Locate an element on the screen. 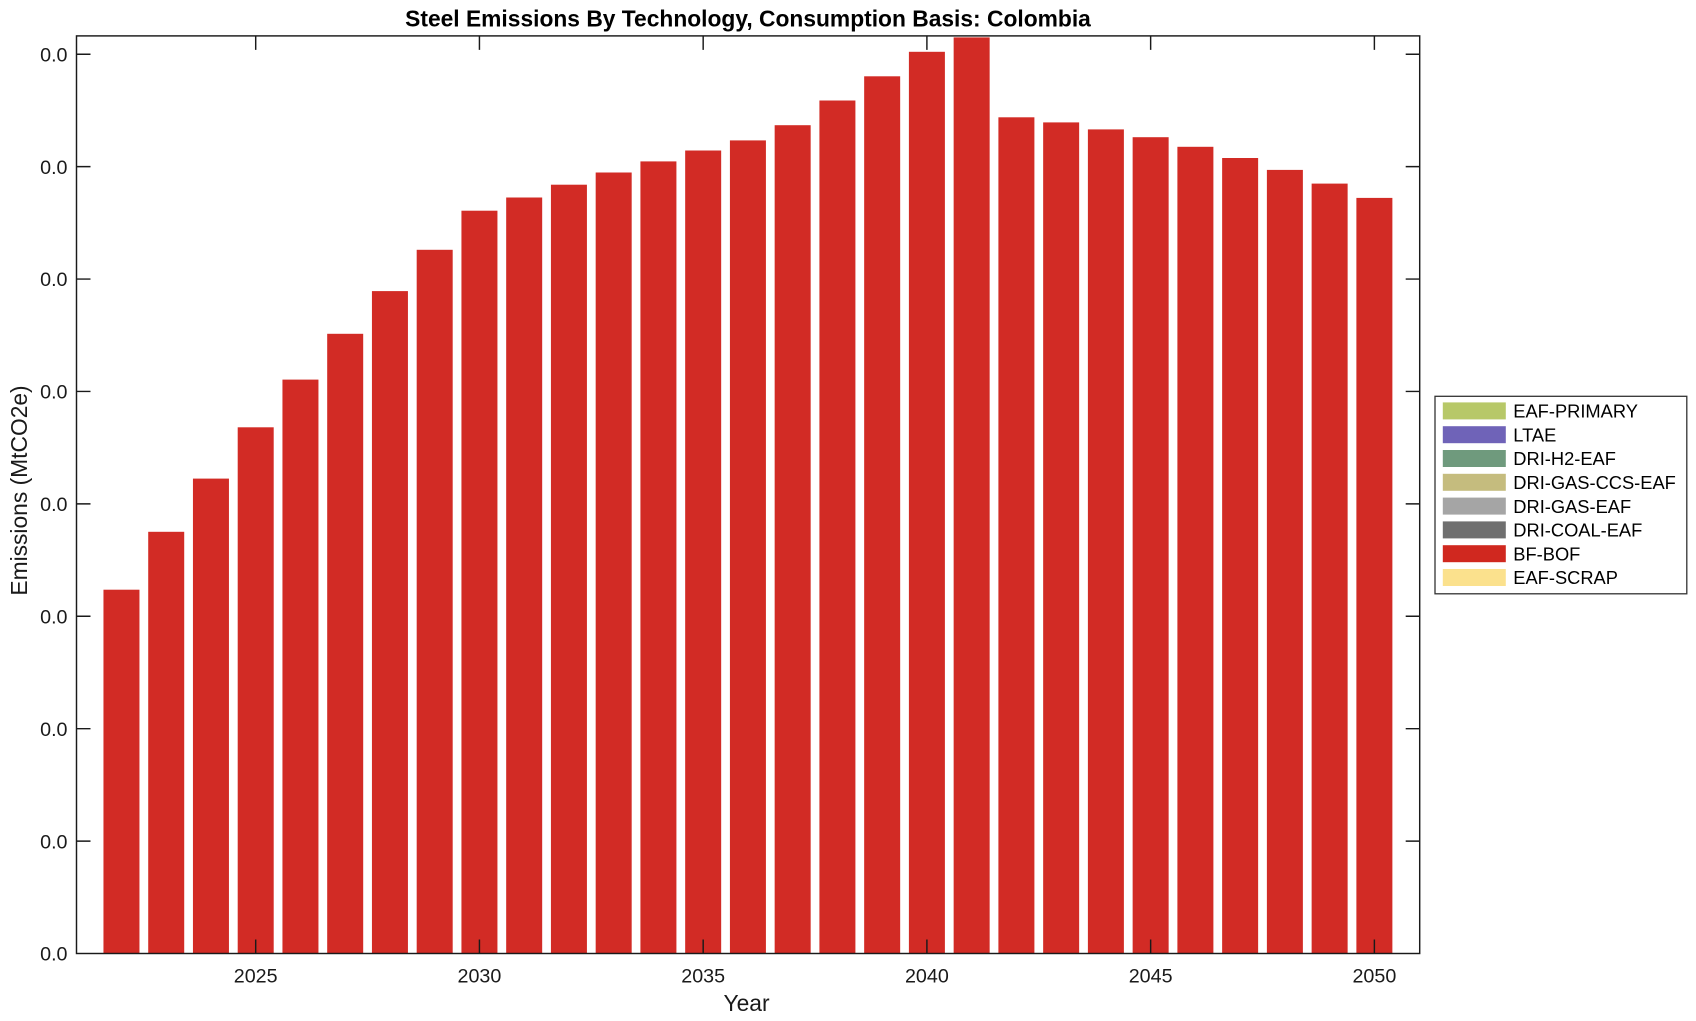 The height and width of the screenshot is (1021, 1696). svg-text: DRI-GAS-CCS-EAF is located at coordinates (1594, 482).